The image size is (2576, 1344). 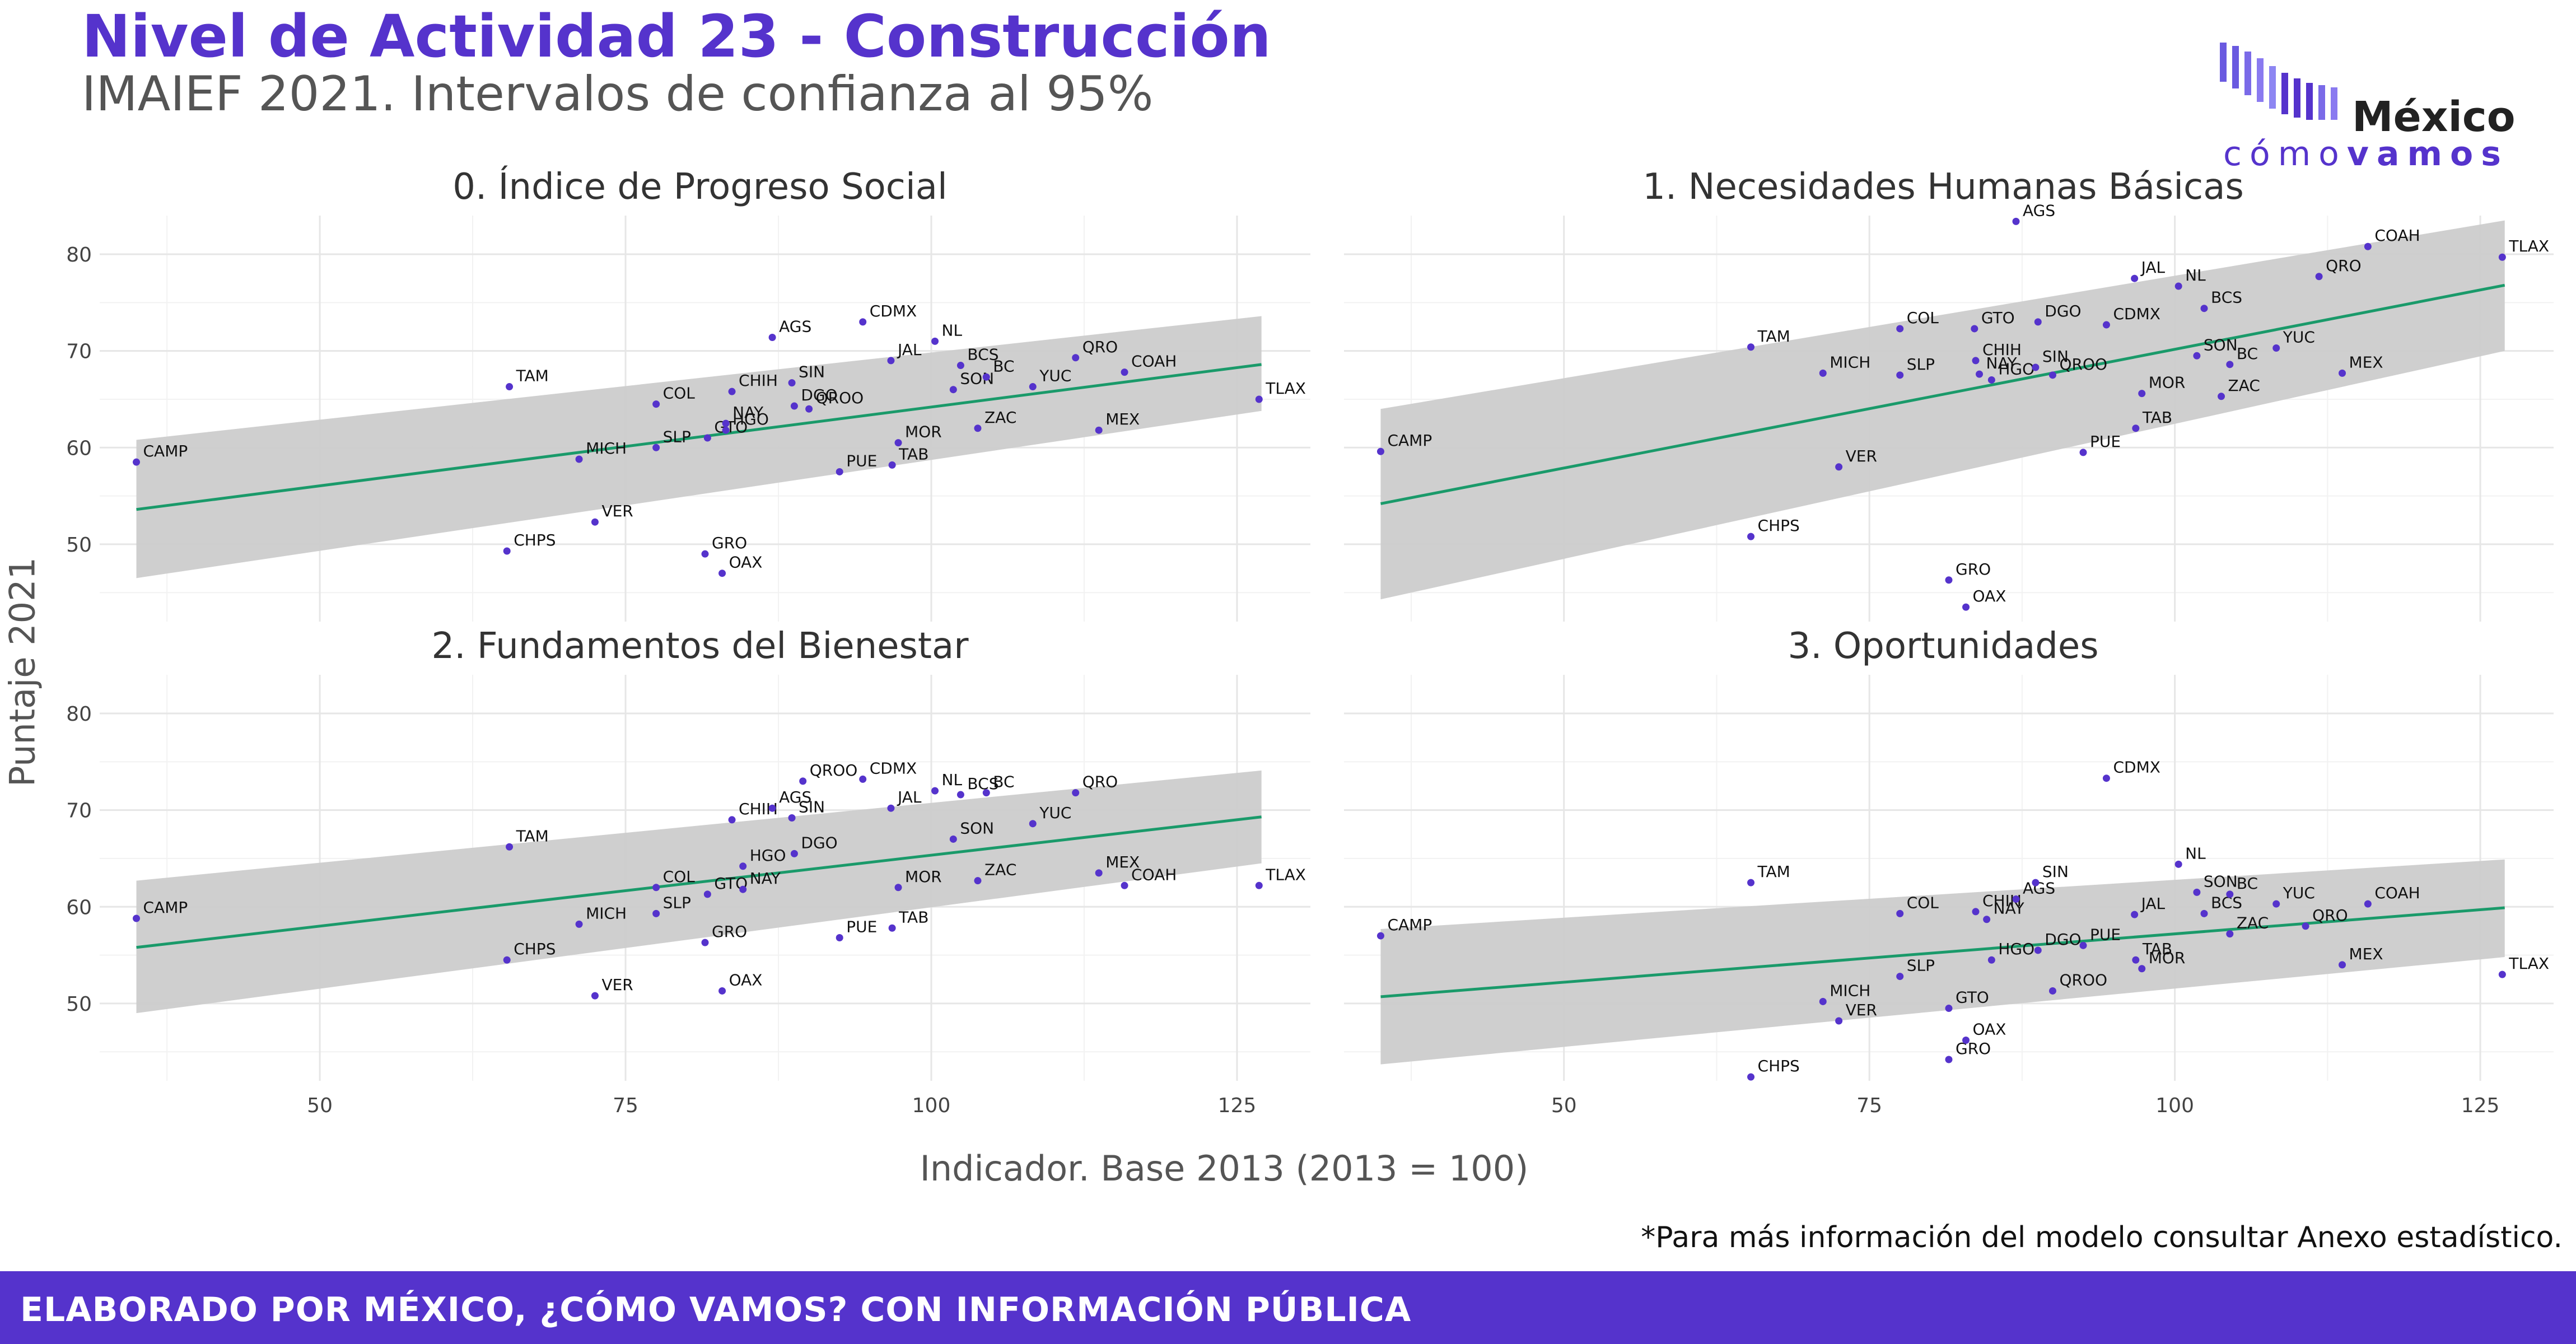 I want to click on point-label: BC, so click(x=1004, y=366).